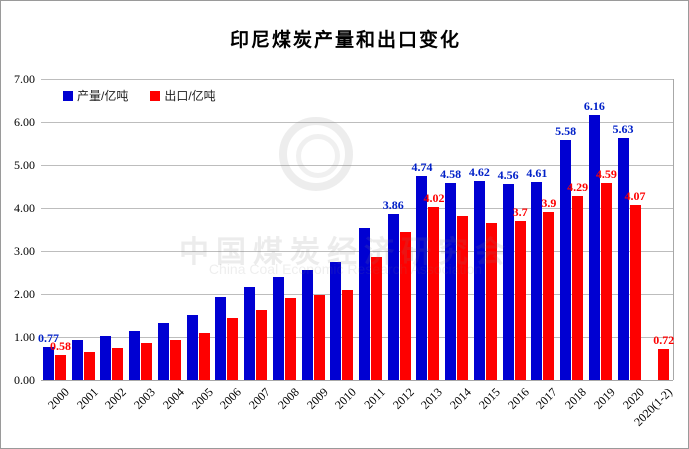 This screenshot has height=449, width=689. Describe the element at coordinates (24, 79) in the screenshot. I see `y-tick-label: 7.00` at that location.